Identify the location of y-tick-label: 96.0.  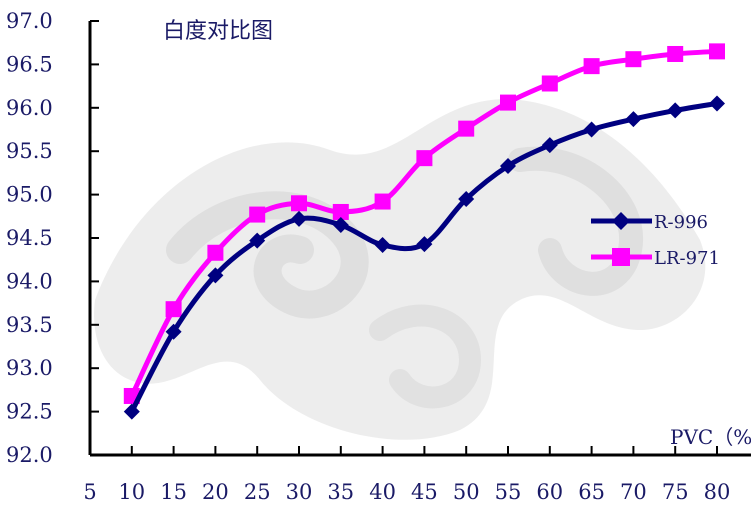
(29, 108).